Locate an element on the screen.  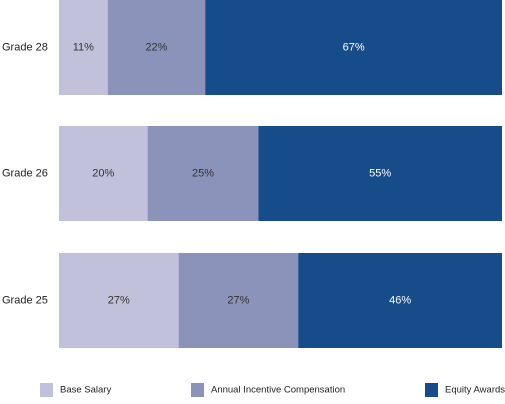
legend-label-annual-incentive-compensation: Annual Incentive Compensation is located at coordinates (278, 390).